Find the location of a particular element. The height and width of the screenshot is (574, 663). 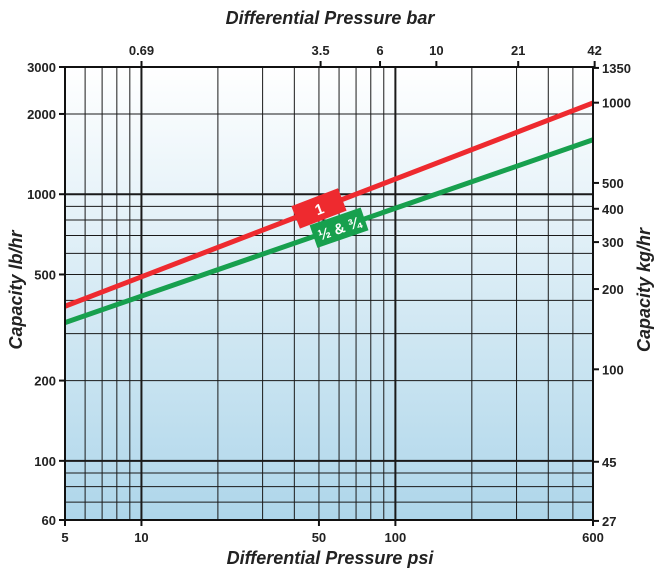

x-axis-title-top: Differential Pressure bar is located at coordinates (331, 18).